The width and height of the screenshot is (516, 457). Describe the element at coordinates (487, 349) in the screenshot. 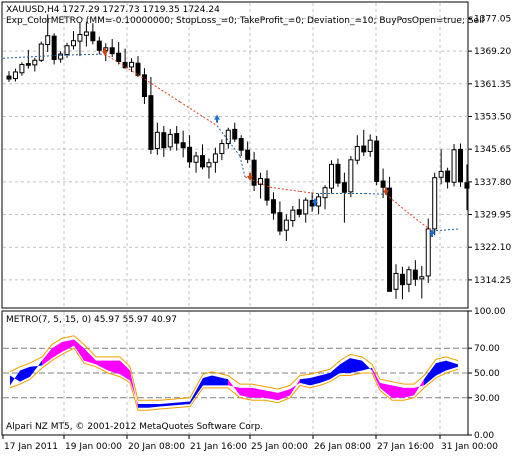

I see `indicator-tick-label: 70.00` at that location.